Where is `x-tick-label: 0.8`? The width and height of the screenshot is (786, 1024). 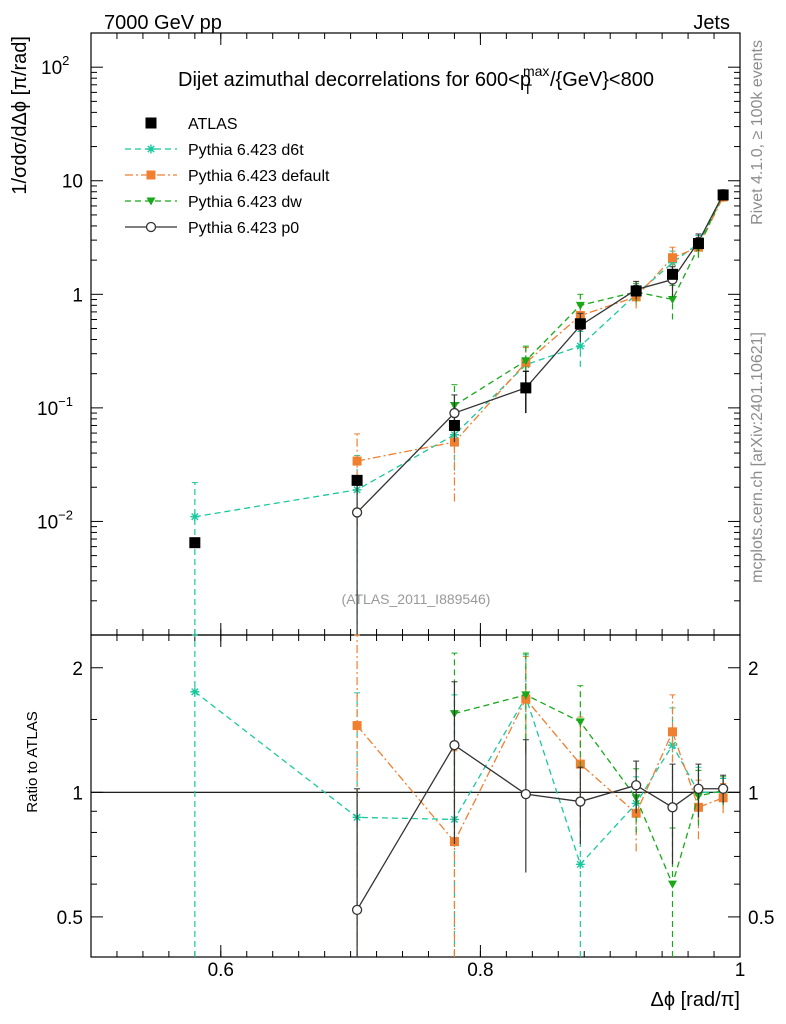 x-tick-label: 0.8 is located at coordinates (480, 970).